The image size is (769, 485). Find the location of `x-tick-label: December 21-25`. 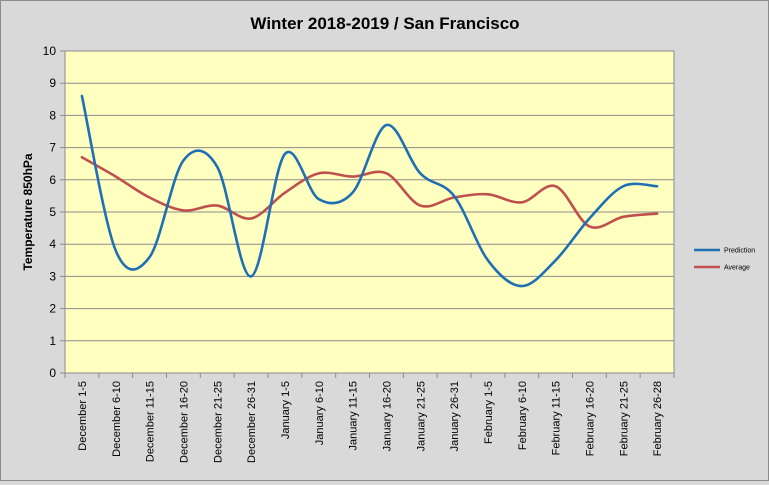

x-tick-label: December 21-25 is located at coordinates (218, 422).